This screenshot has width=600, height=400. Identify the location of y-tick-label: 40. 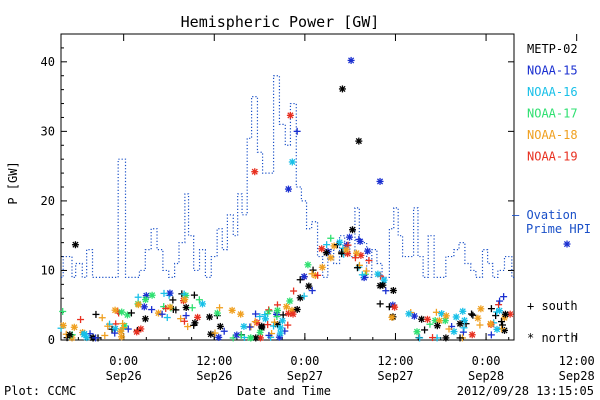
(48, 62).